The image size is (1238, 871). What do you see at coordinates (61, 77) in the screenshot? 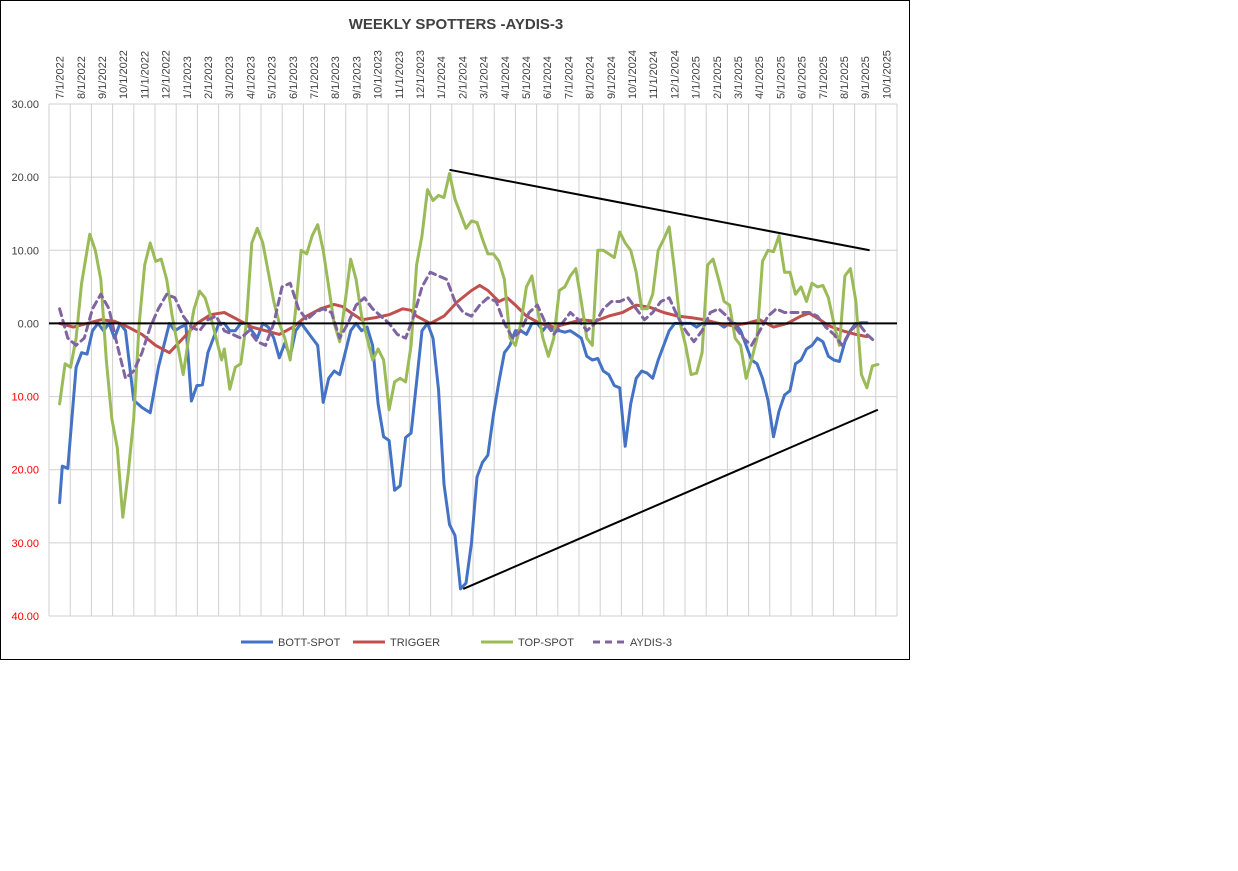
I see `x-tick-label: 7/1/2022` at bounding box center [61, 77].